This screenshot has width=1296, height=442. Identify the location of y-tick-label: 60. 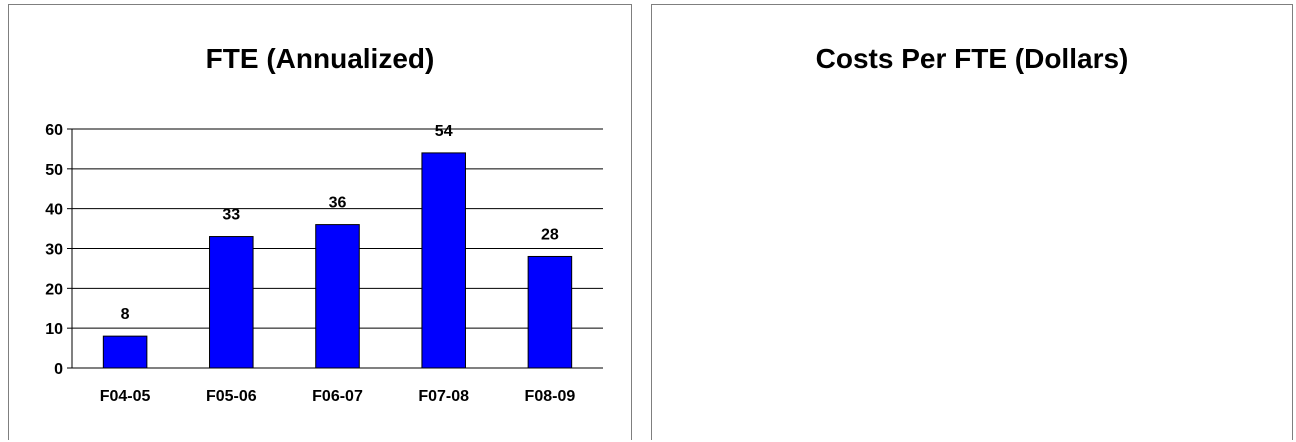
(54, 130).